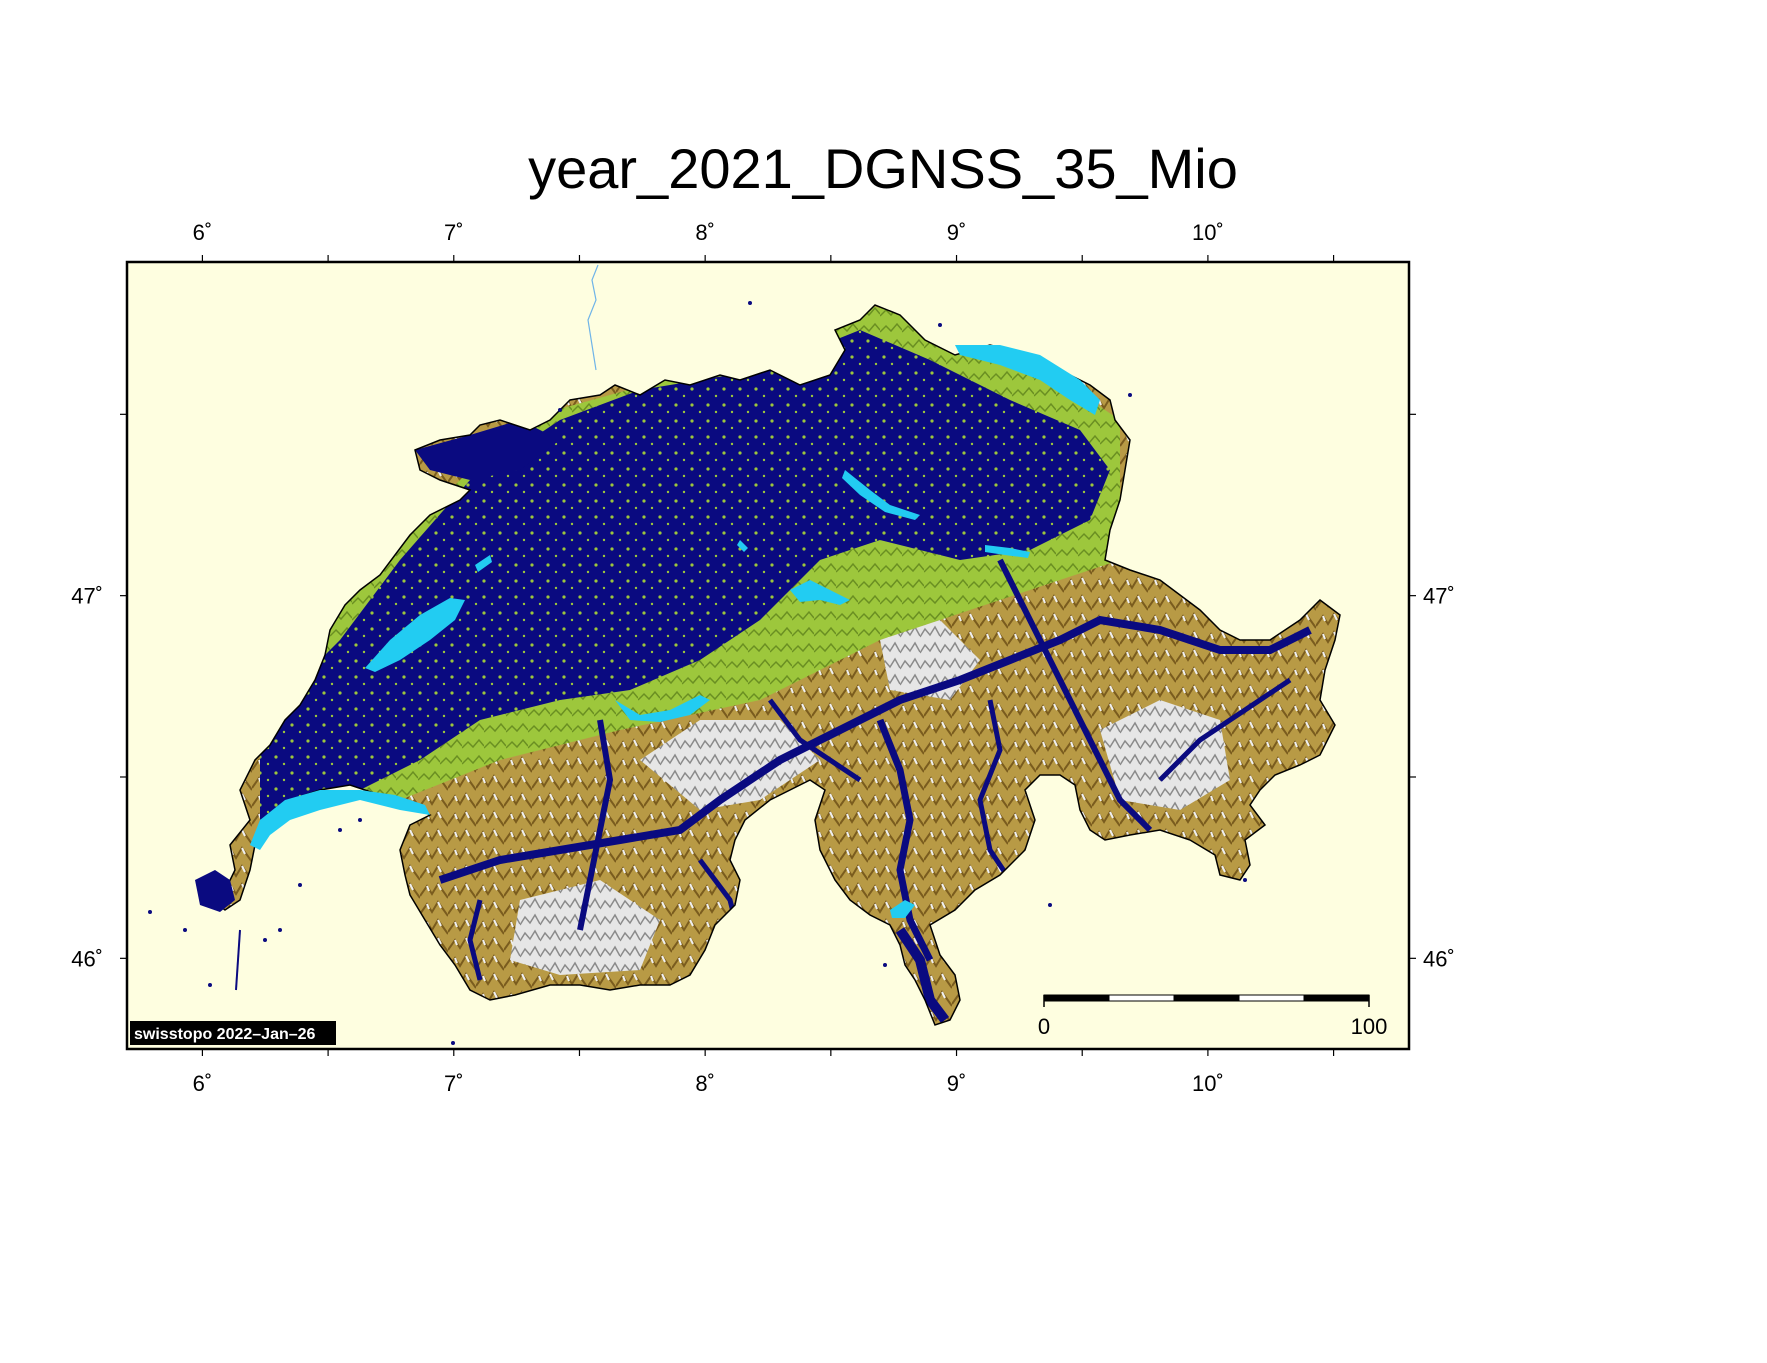 This screenshot has height=1363, width=1767. Describe the element at coordinates (742, 546) in the screenshot. I see `lake-sempach` at that location.